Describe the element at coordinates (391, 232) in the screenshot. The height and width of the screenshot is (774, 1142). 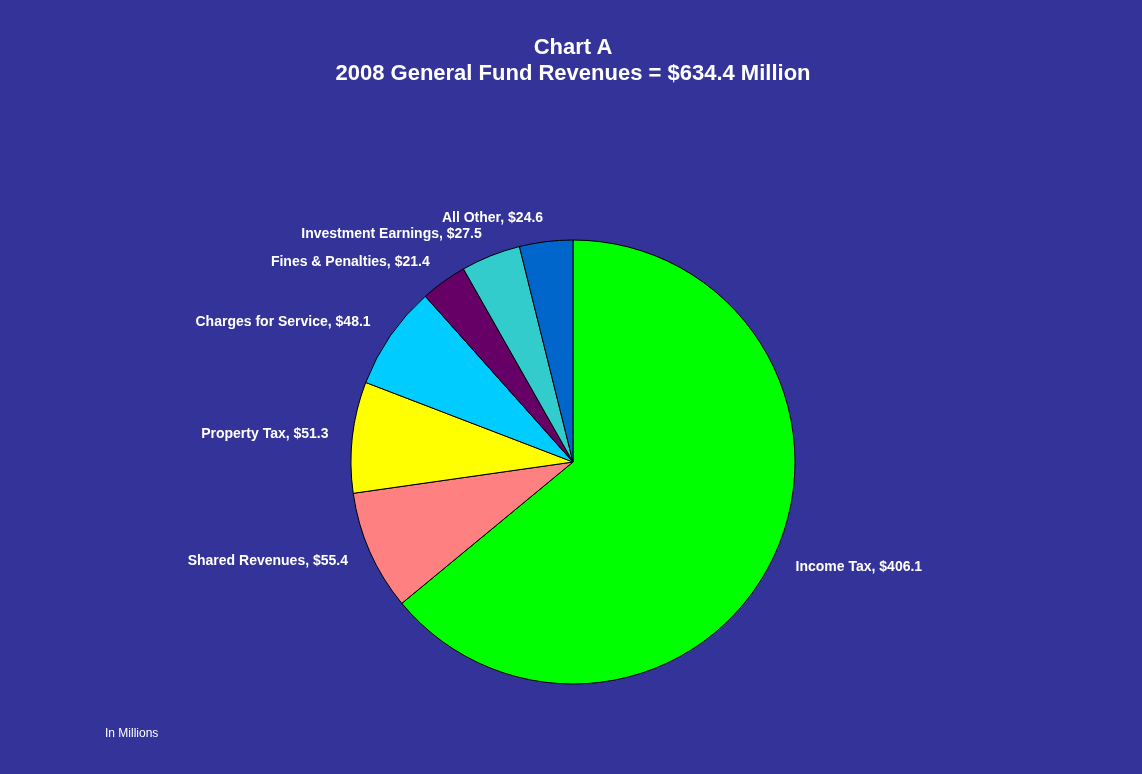
I see `slice-label: Investment Earnings, $27.5` at that location.